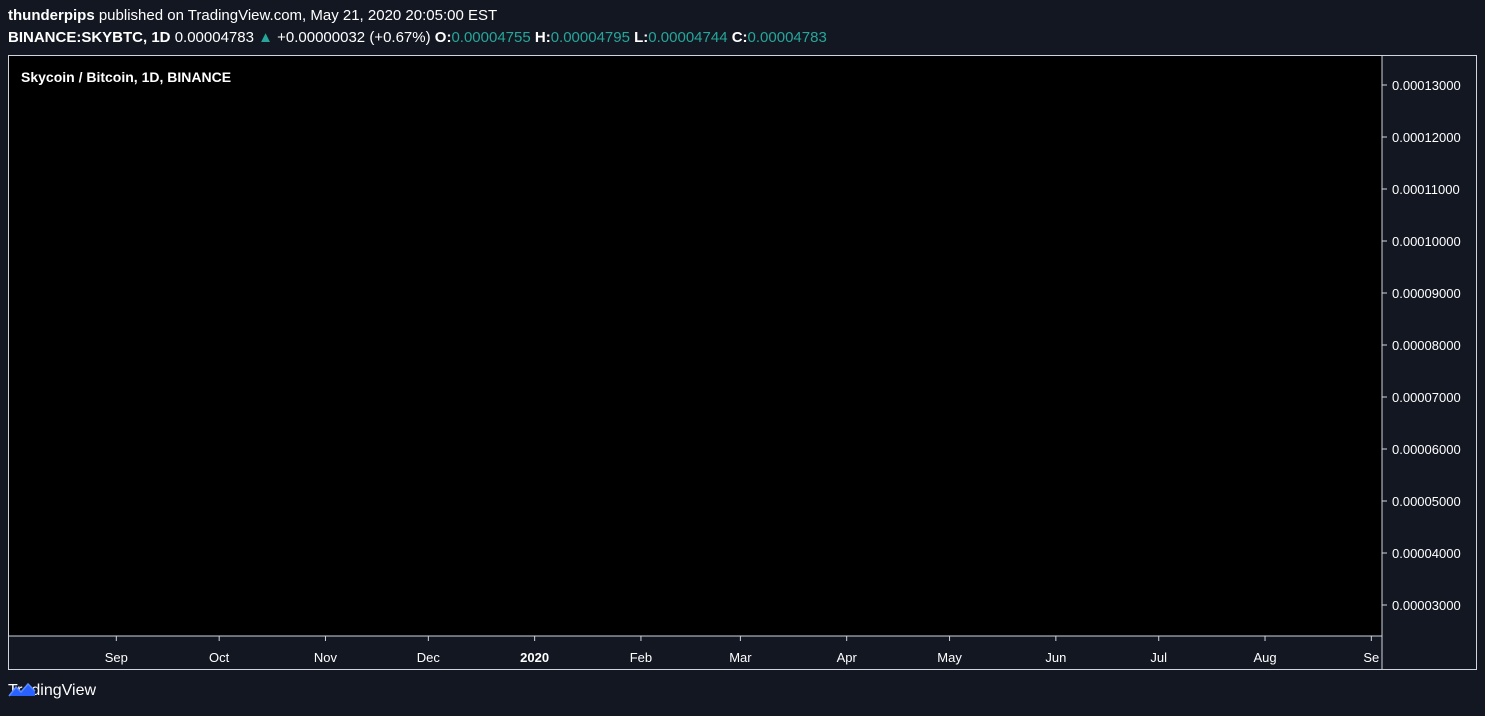  I want to click on y-tick-label: 0.00011000, so click(1426, 189).